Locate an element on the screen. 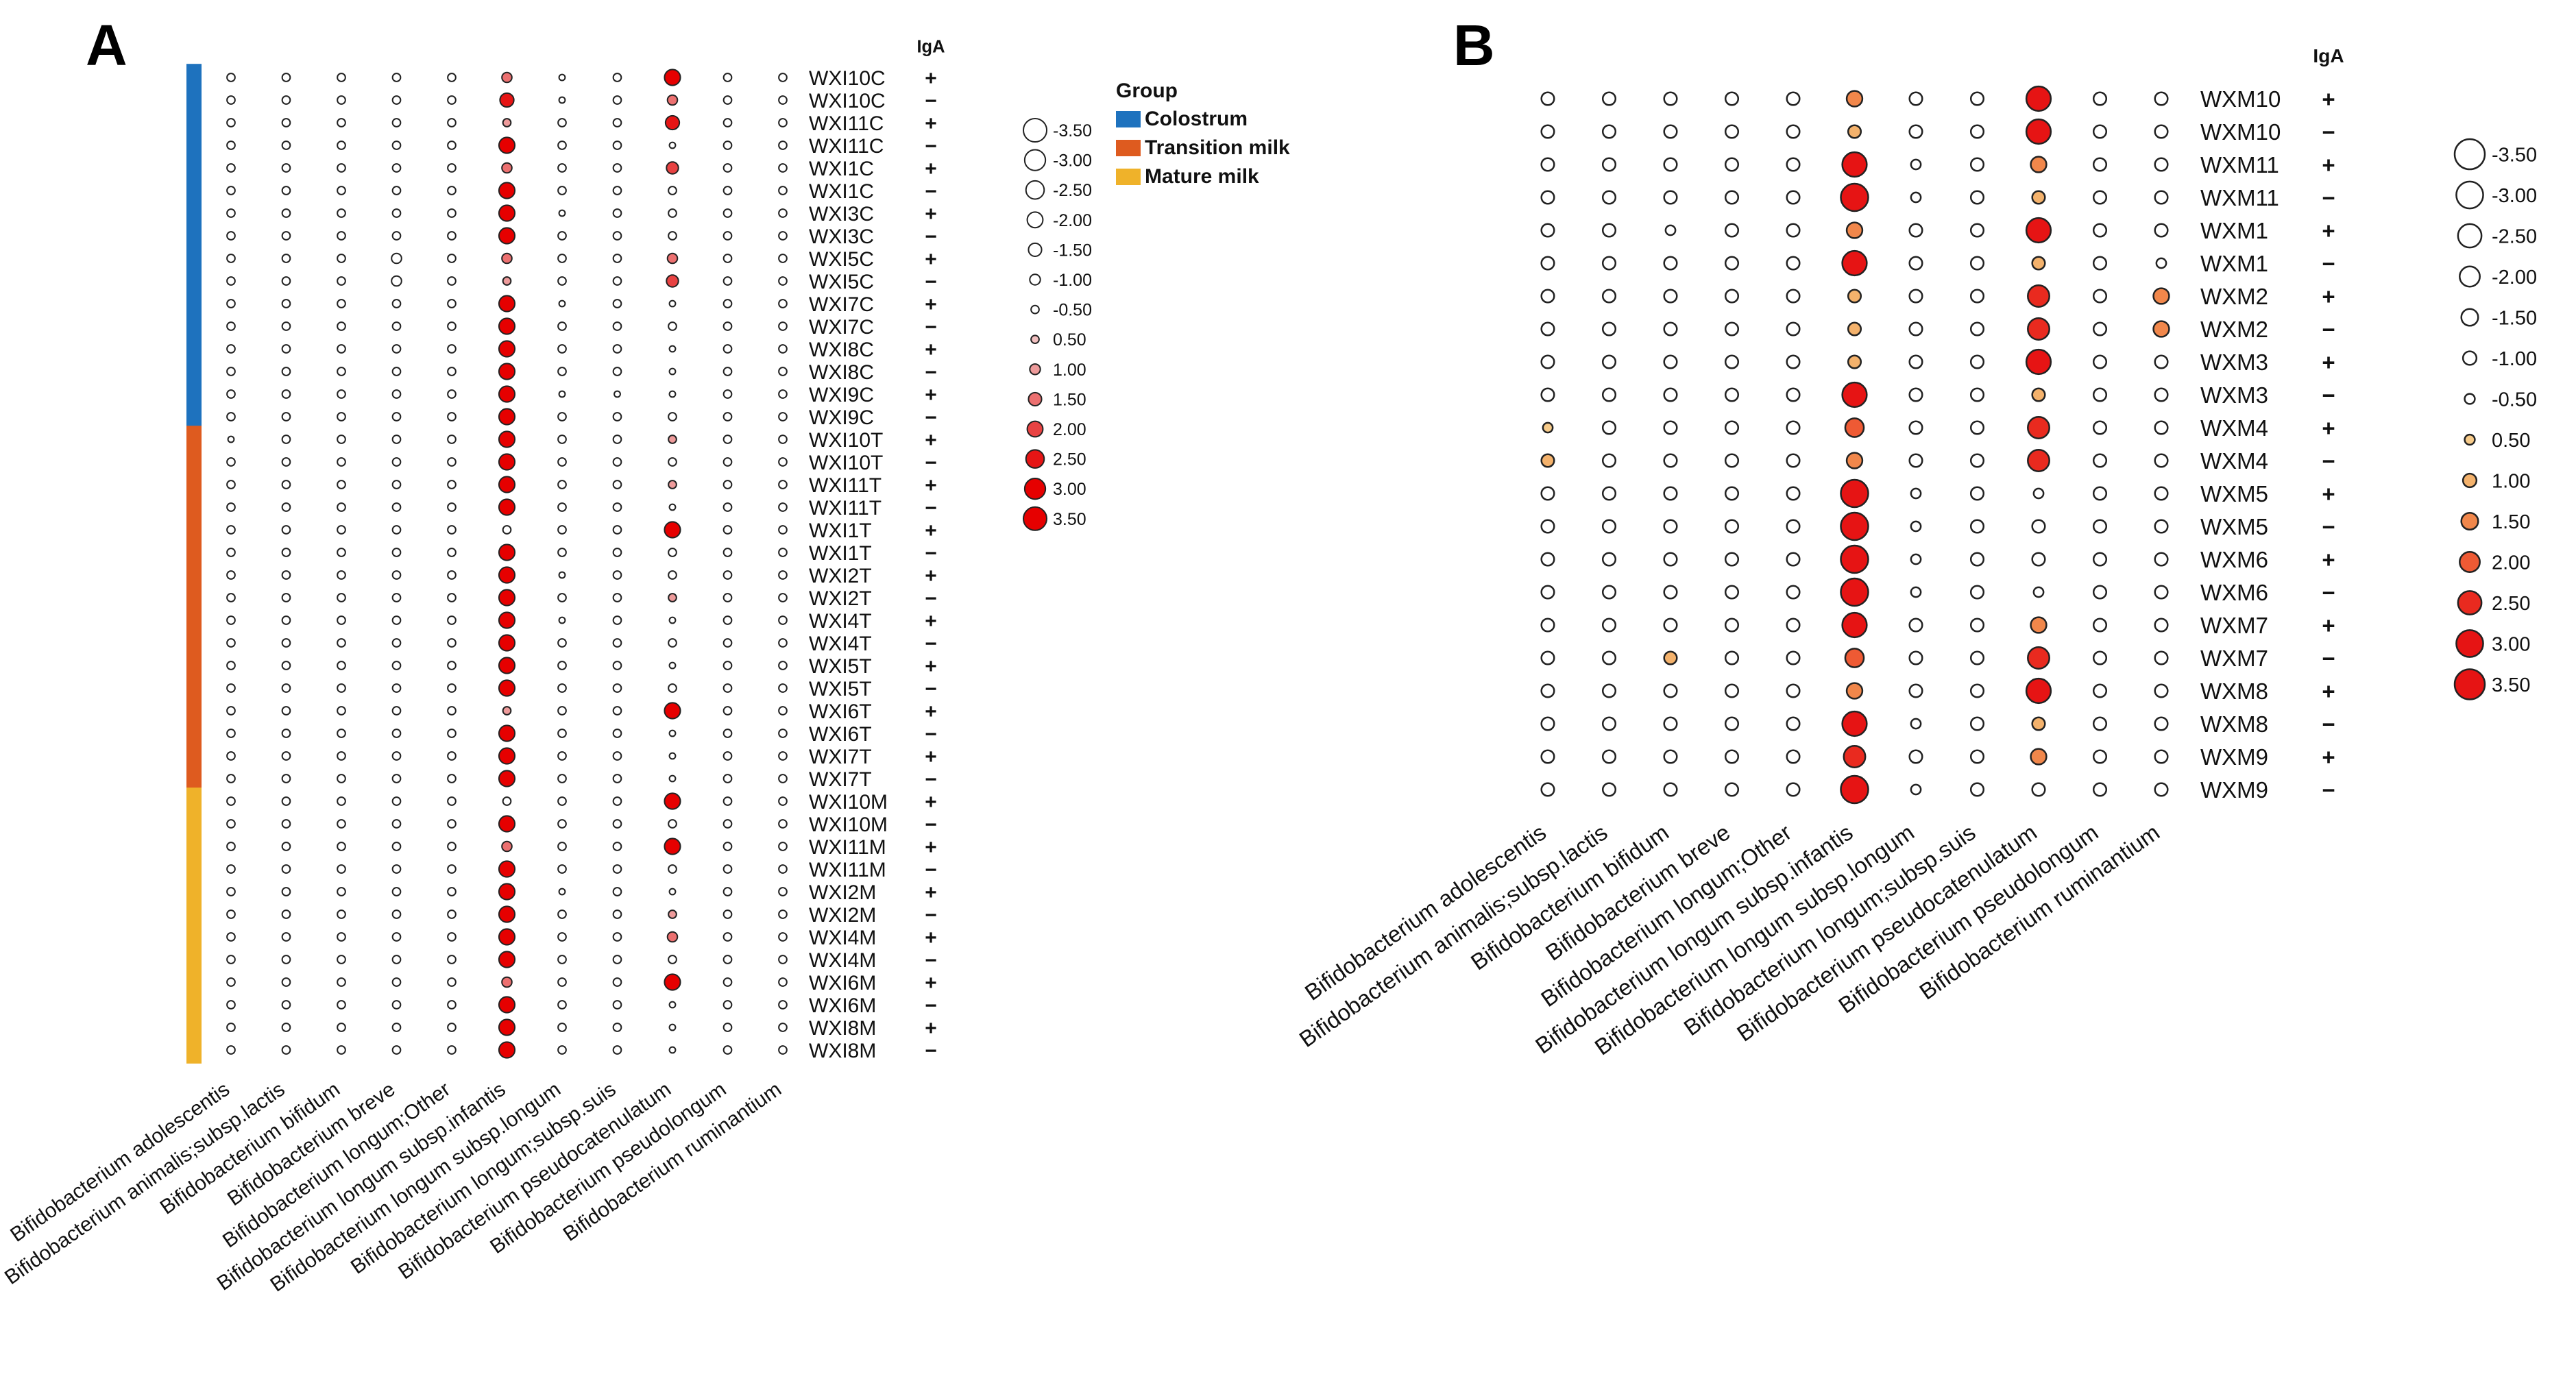 Image resolution: width=2576 pixels, height=1381 pixels. row-label: WXM2 is located at coordinates (2234, 329).